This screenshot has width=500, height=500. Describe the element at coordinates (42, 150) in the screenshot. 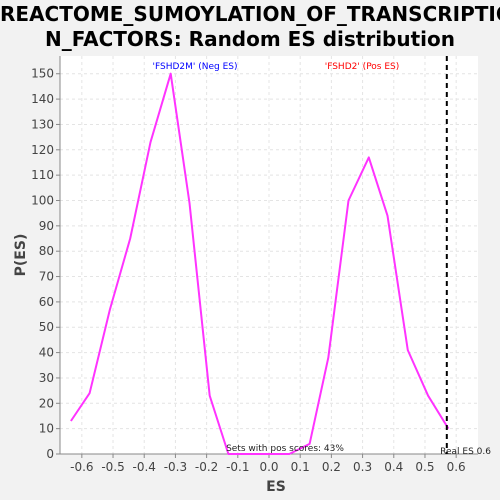

I see `y-tick-label: 120` at that location.